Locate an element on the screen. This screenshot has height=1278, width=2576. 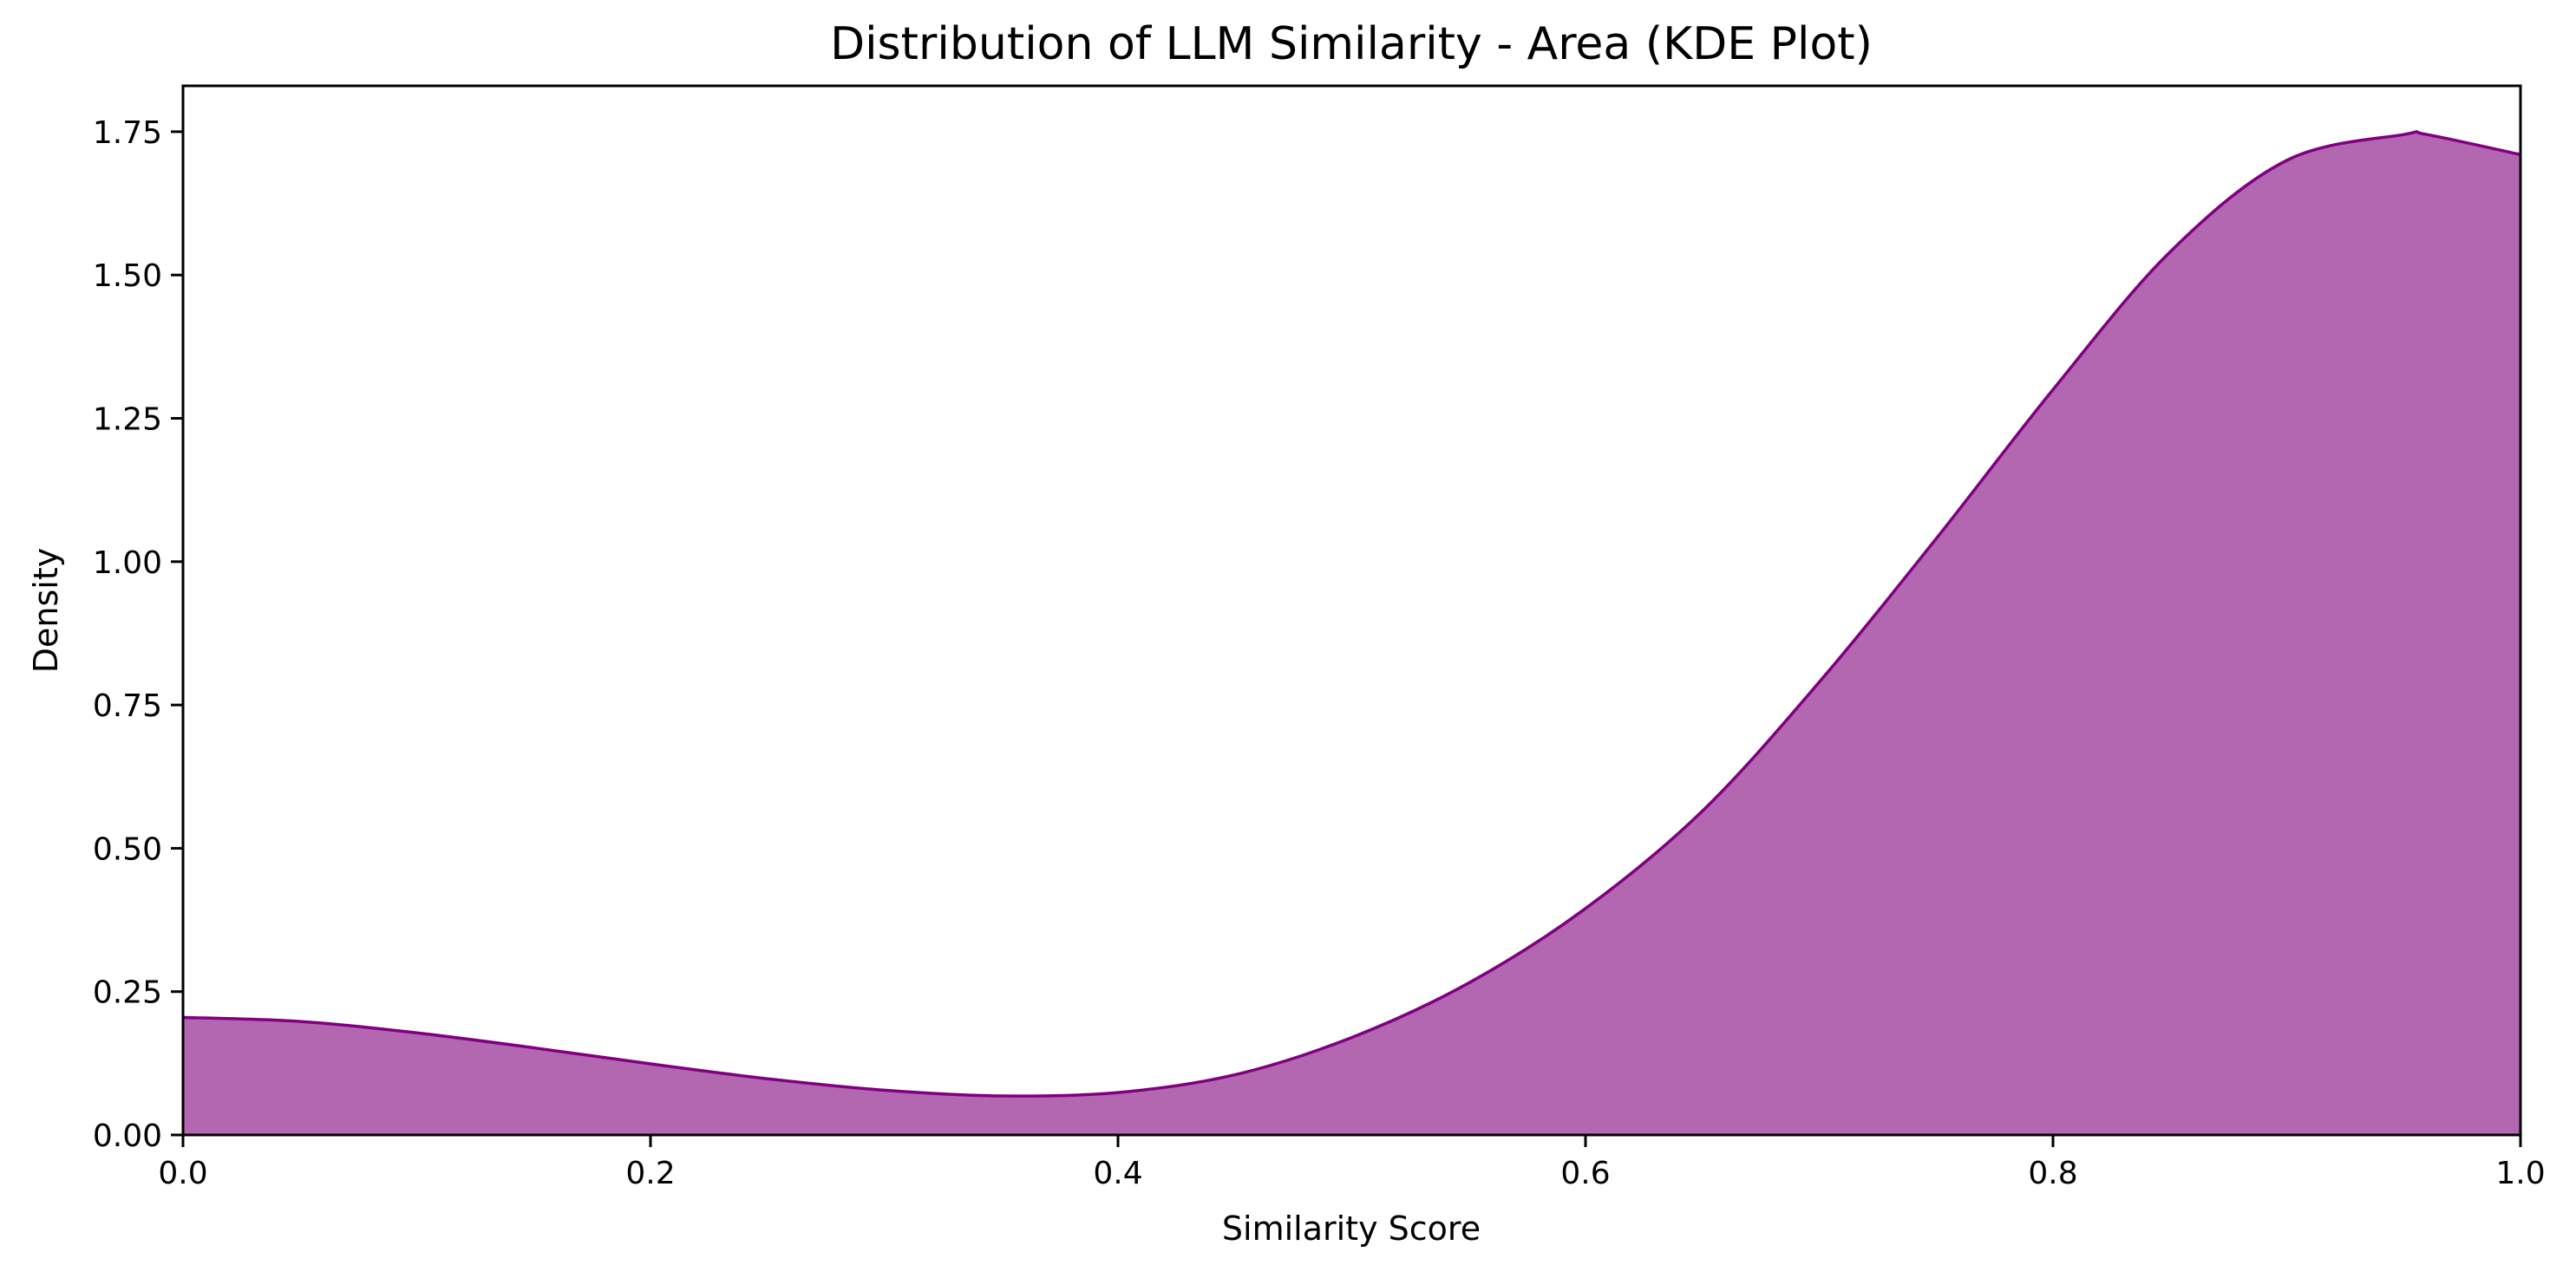
x-axis-label: Similarity Score is located at coordinates (1351, 1229).